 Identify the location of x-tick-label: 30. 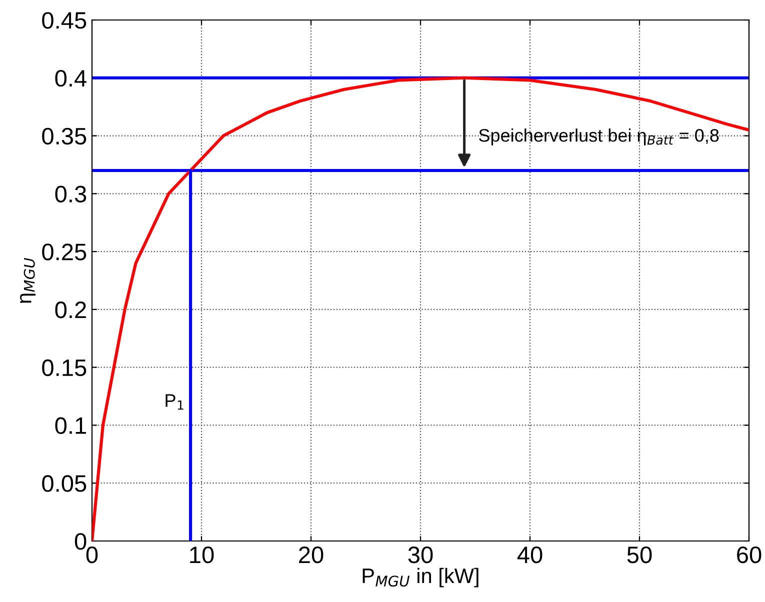
(420, 555).